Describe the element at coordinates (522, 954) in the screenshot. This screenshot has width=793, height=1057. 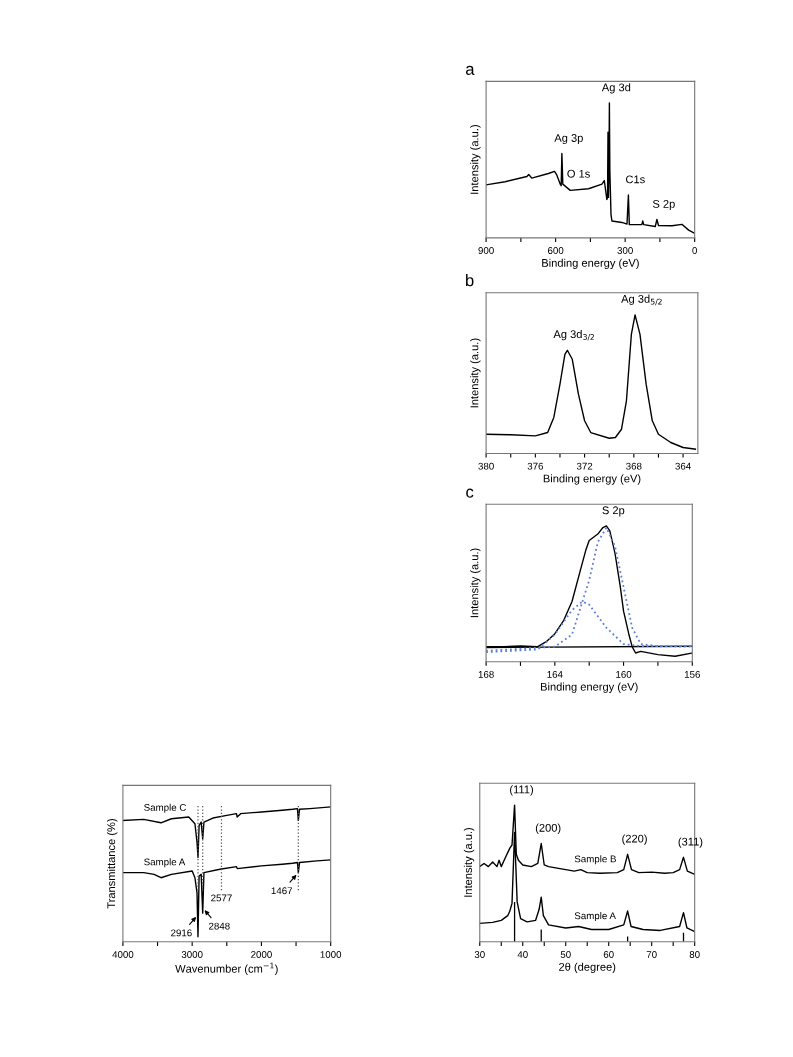
I see `x-tick-label: 40` at that location.